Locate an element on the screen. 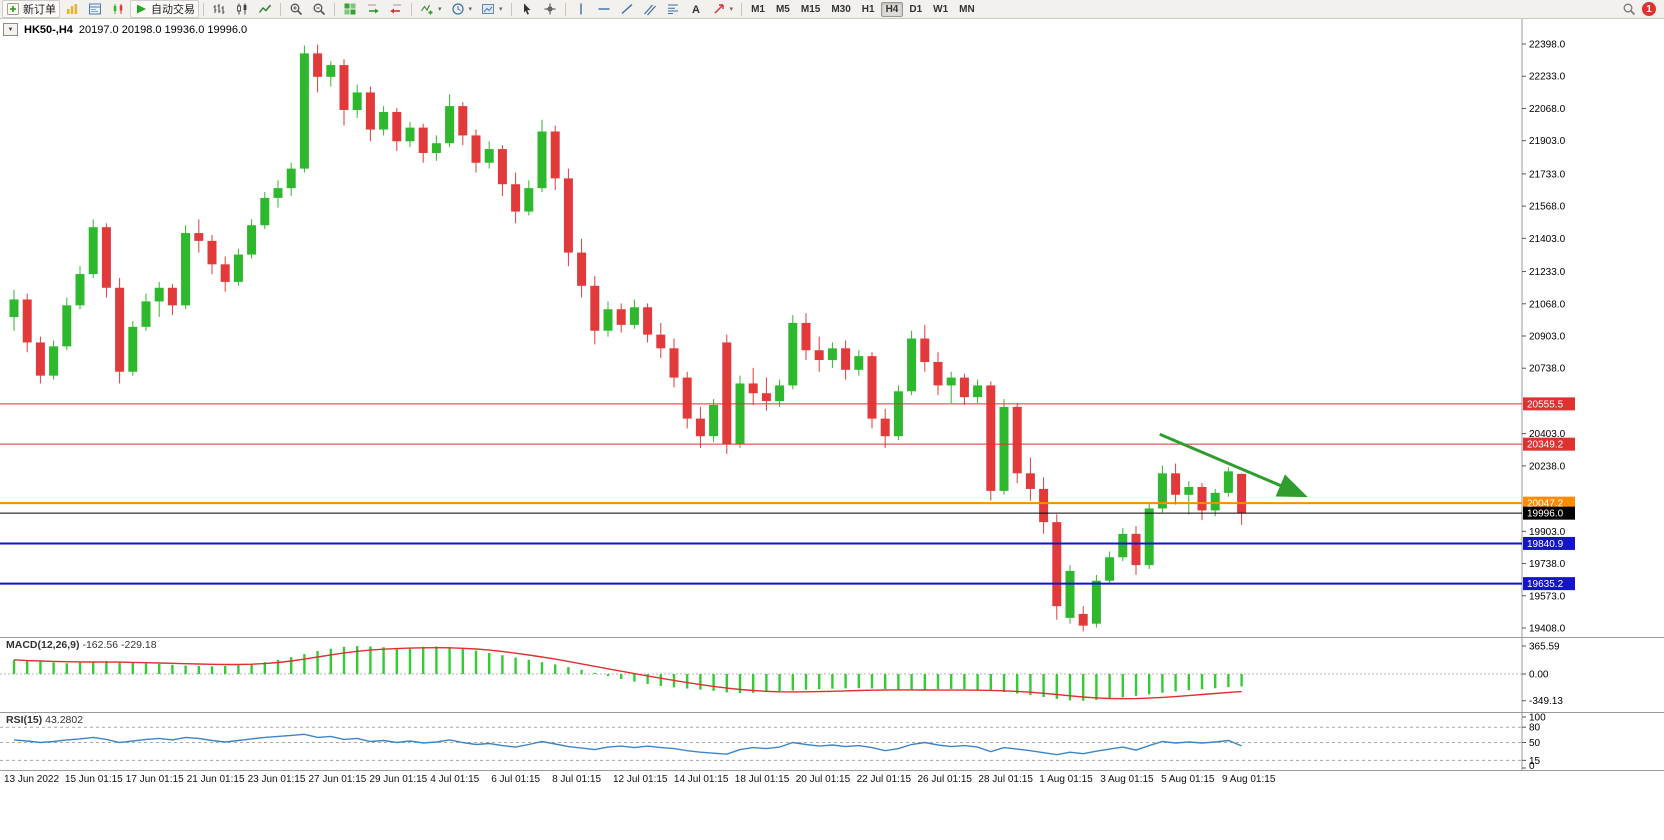  zoom-in-button is located at coordinates (296, 9).